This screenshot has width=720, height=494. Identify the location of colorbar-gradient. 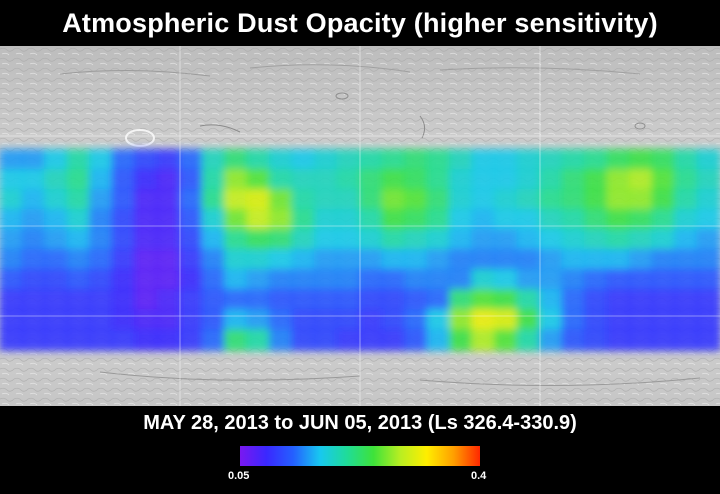
(360, 456).